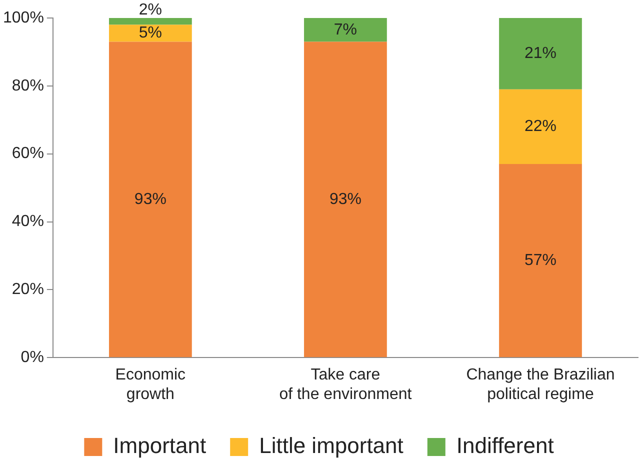 The width and height of the screenshot is (643, 468). What do you see at coordinates (23, 17) in the screenshot?
I see `y-tick-label: 100%` at bounding box center [23, 17].